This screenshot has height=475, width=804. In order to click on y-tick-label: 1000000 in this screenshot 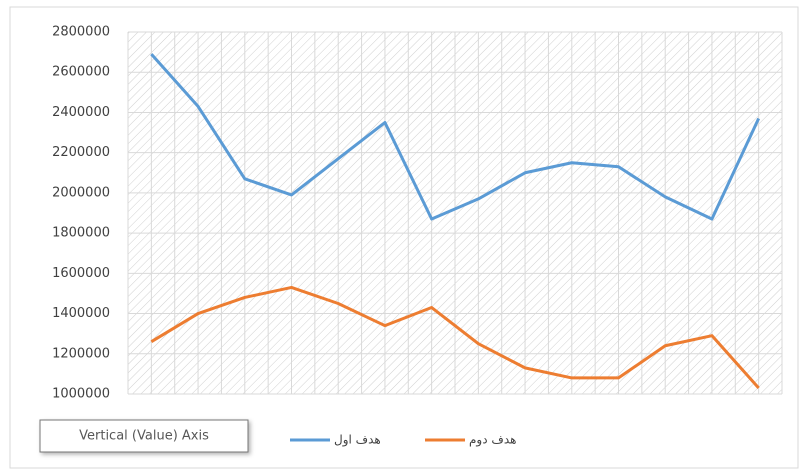, I will do `click(81, 394)`.